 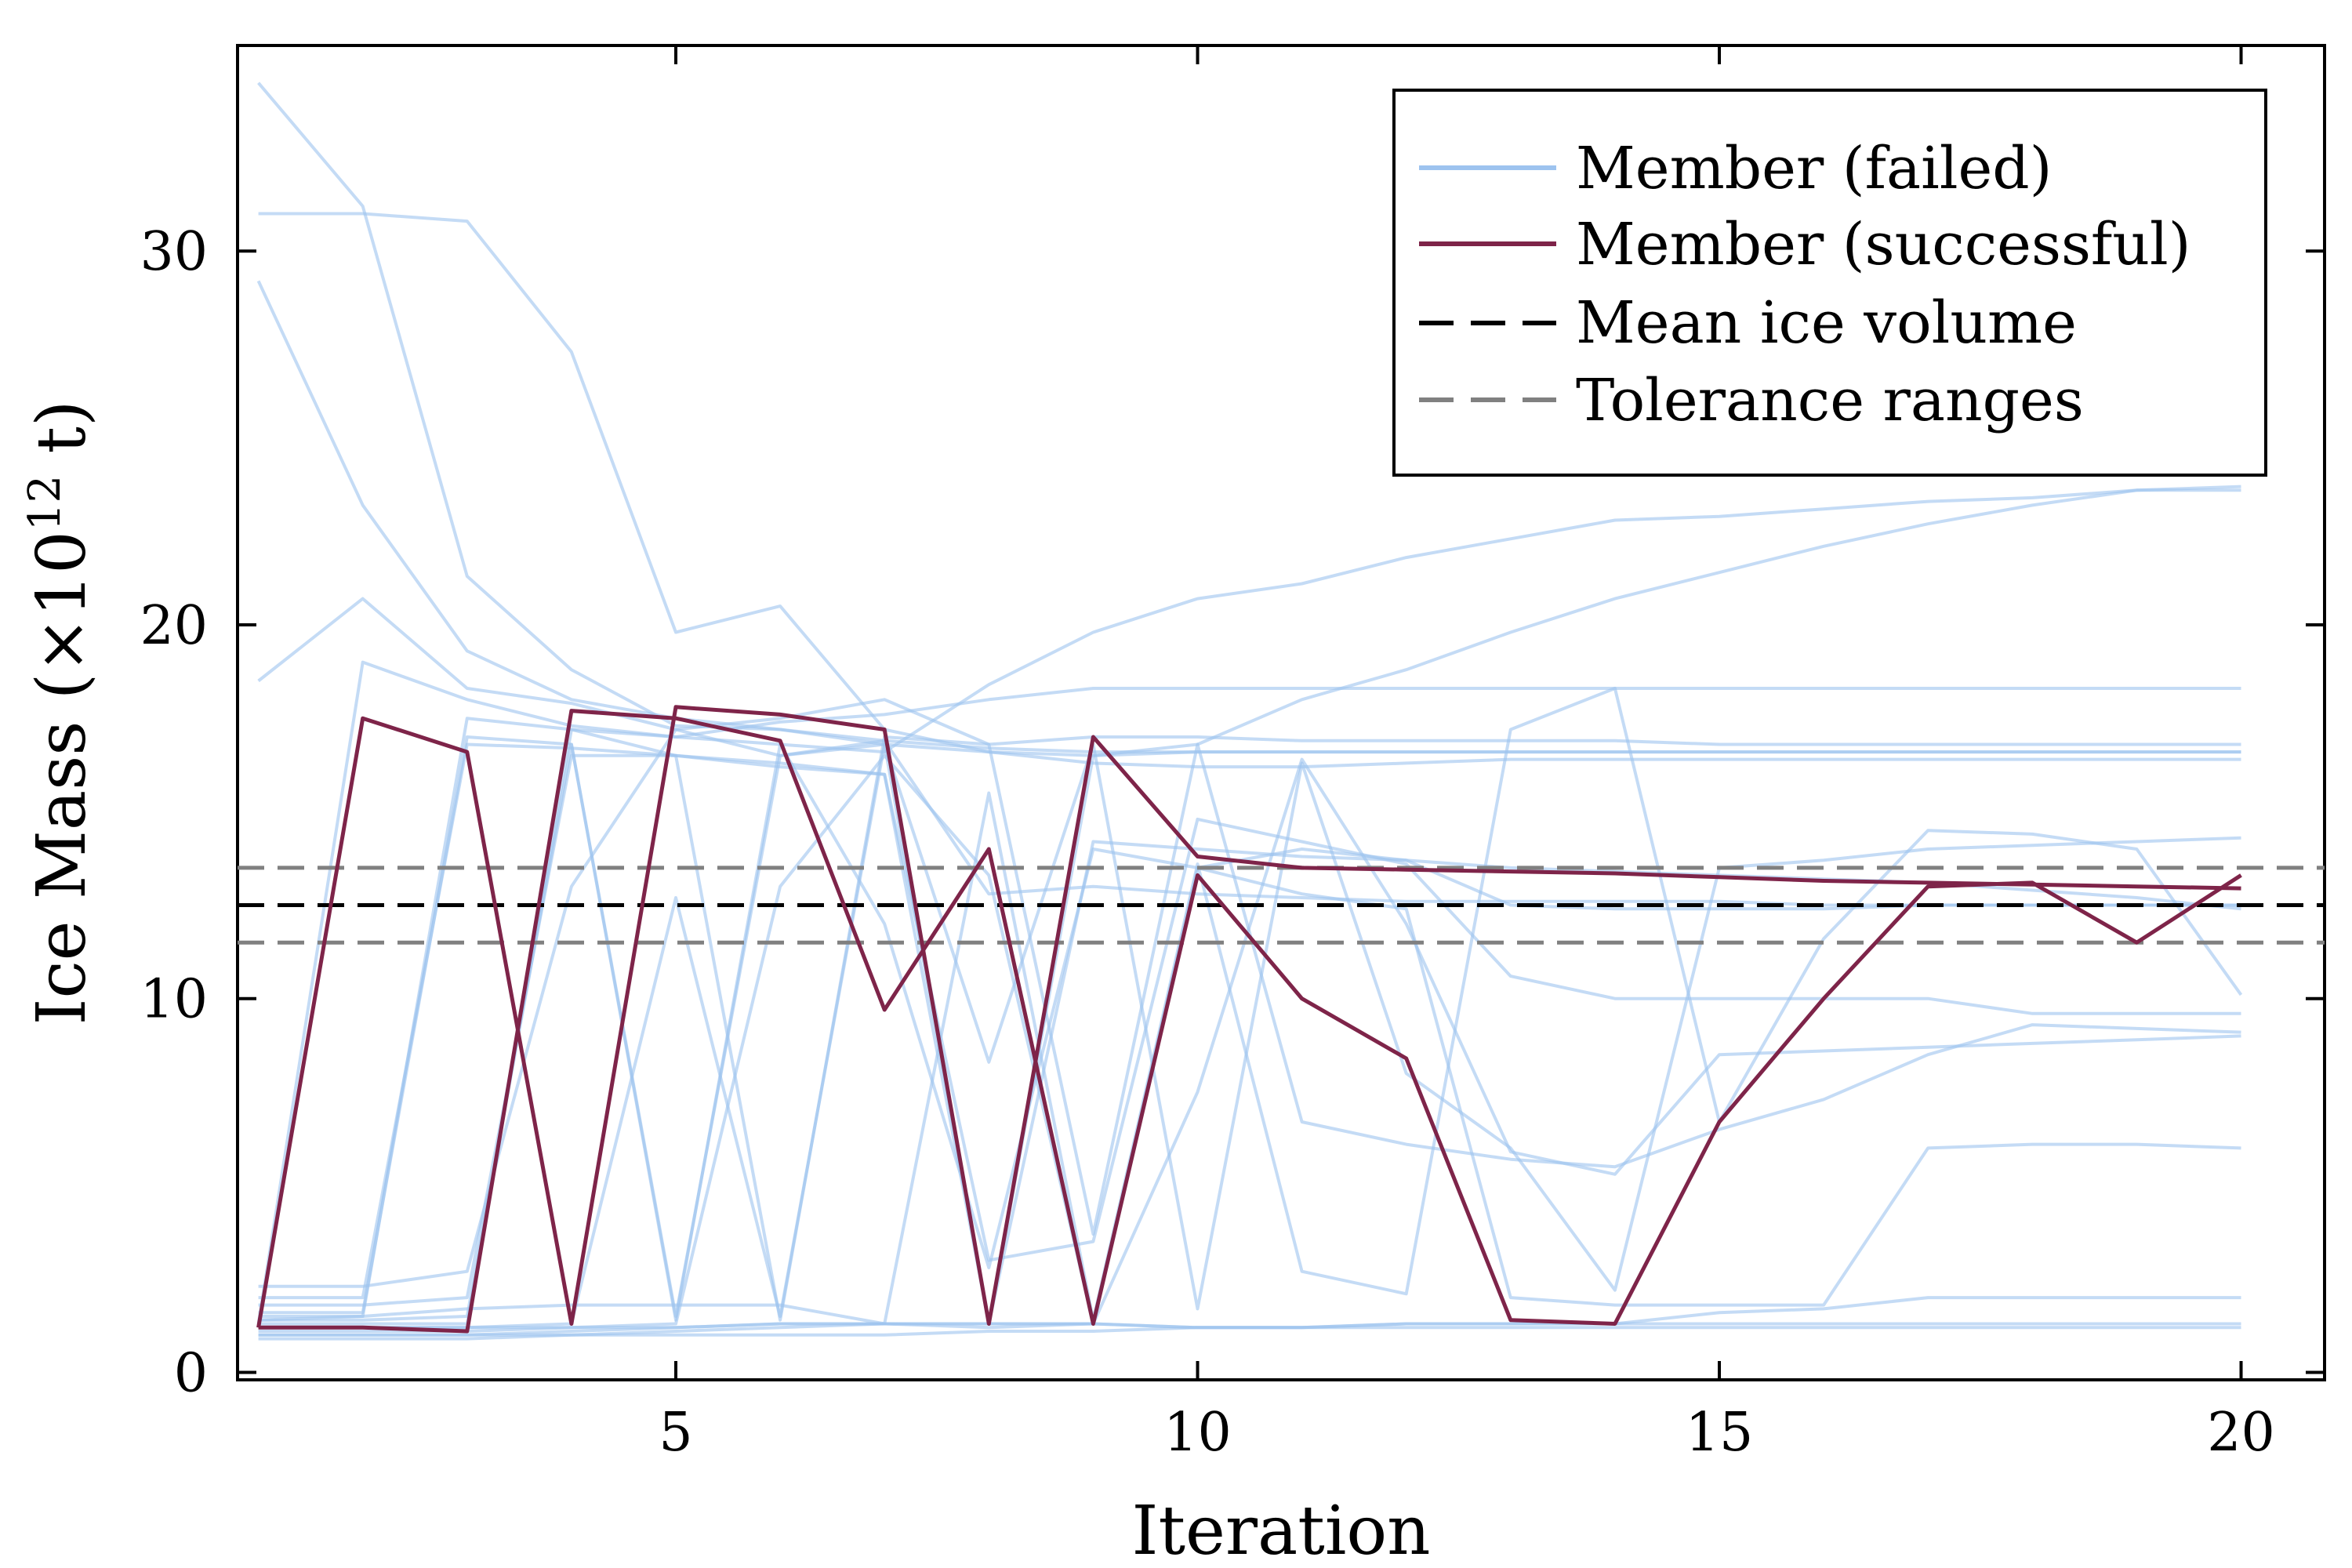 I want to click on y-axis-label-exponent: 12, so click(x=45, y=503).